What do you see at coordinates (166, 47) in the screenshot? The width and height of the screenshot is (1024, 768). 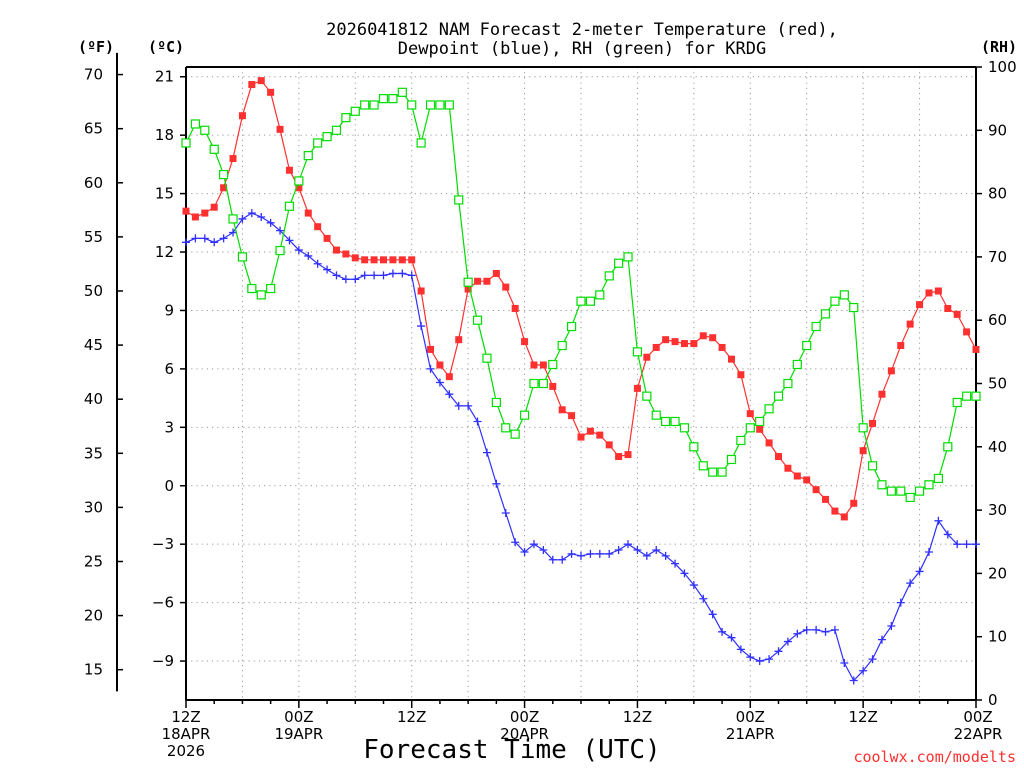 I see `celsius-unit-label: (ºC)` at bounding box center [166, 47].